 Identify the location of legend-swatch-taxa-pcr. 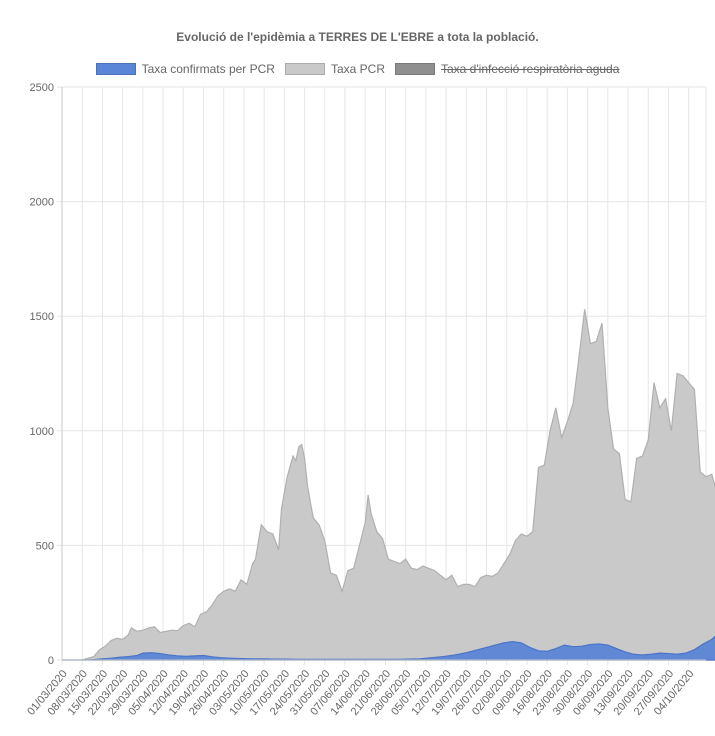
(304, 69).